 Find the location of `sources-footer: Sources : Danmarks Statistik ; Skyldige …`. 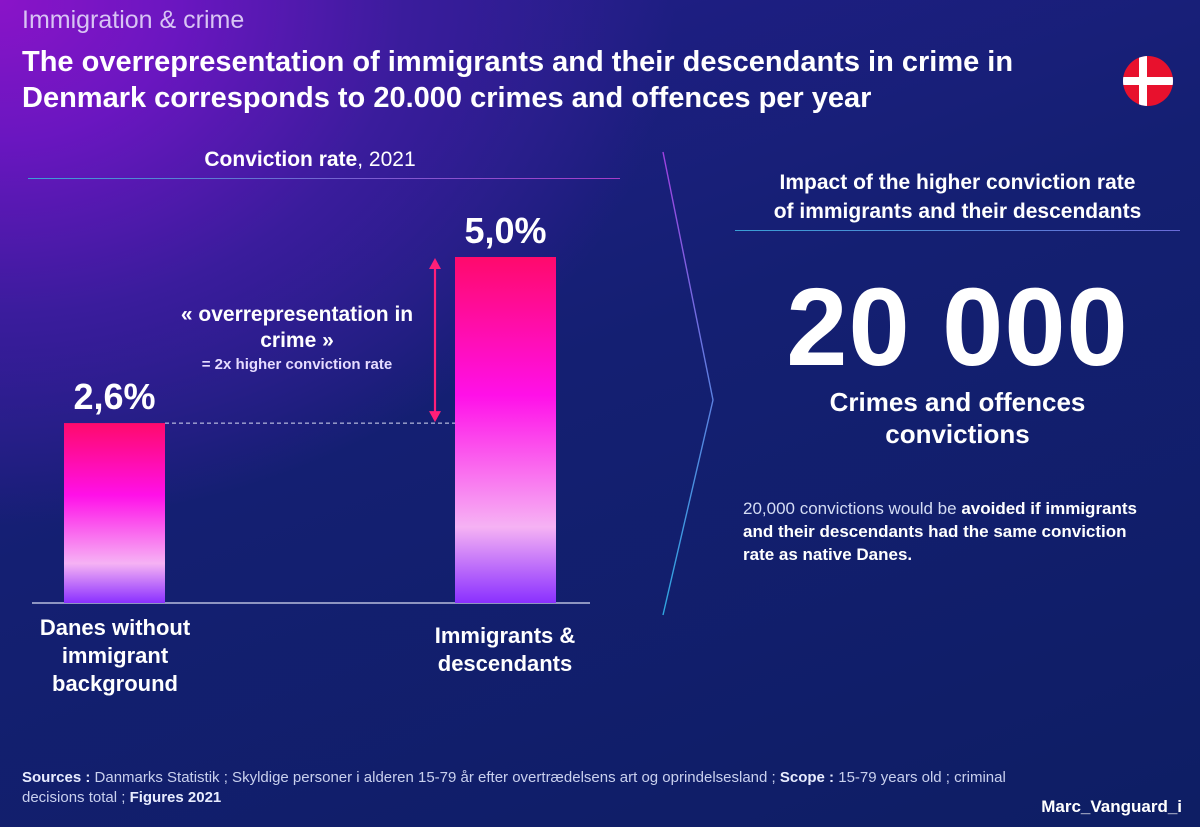

sources-footer: Sources : Danmarks Statistik ; Skyldige … is located at coordinates (522, 788).